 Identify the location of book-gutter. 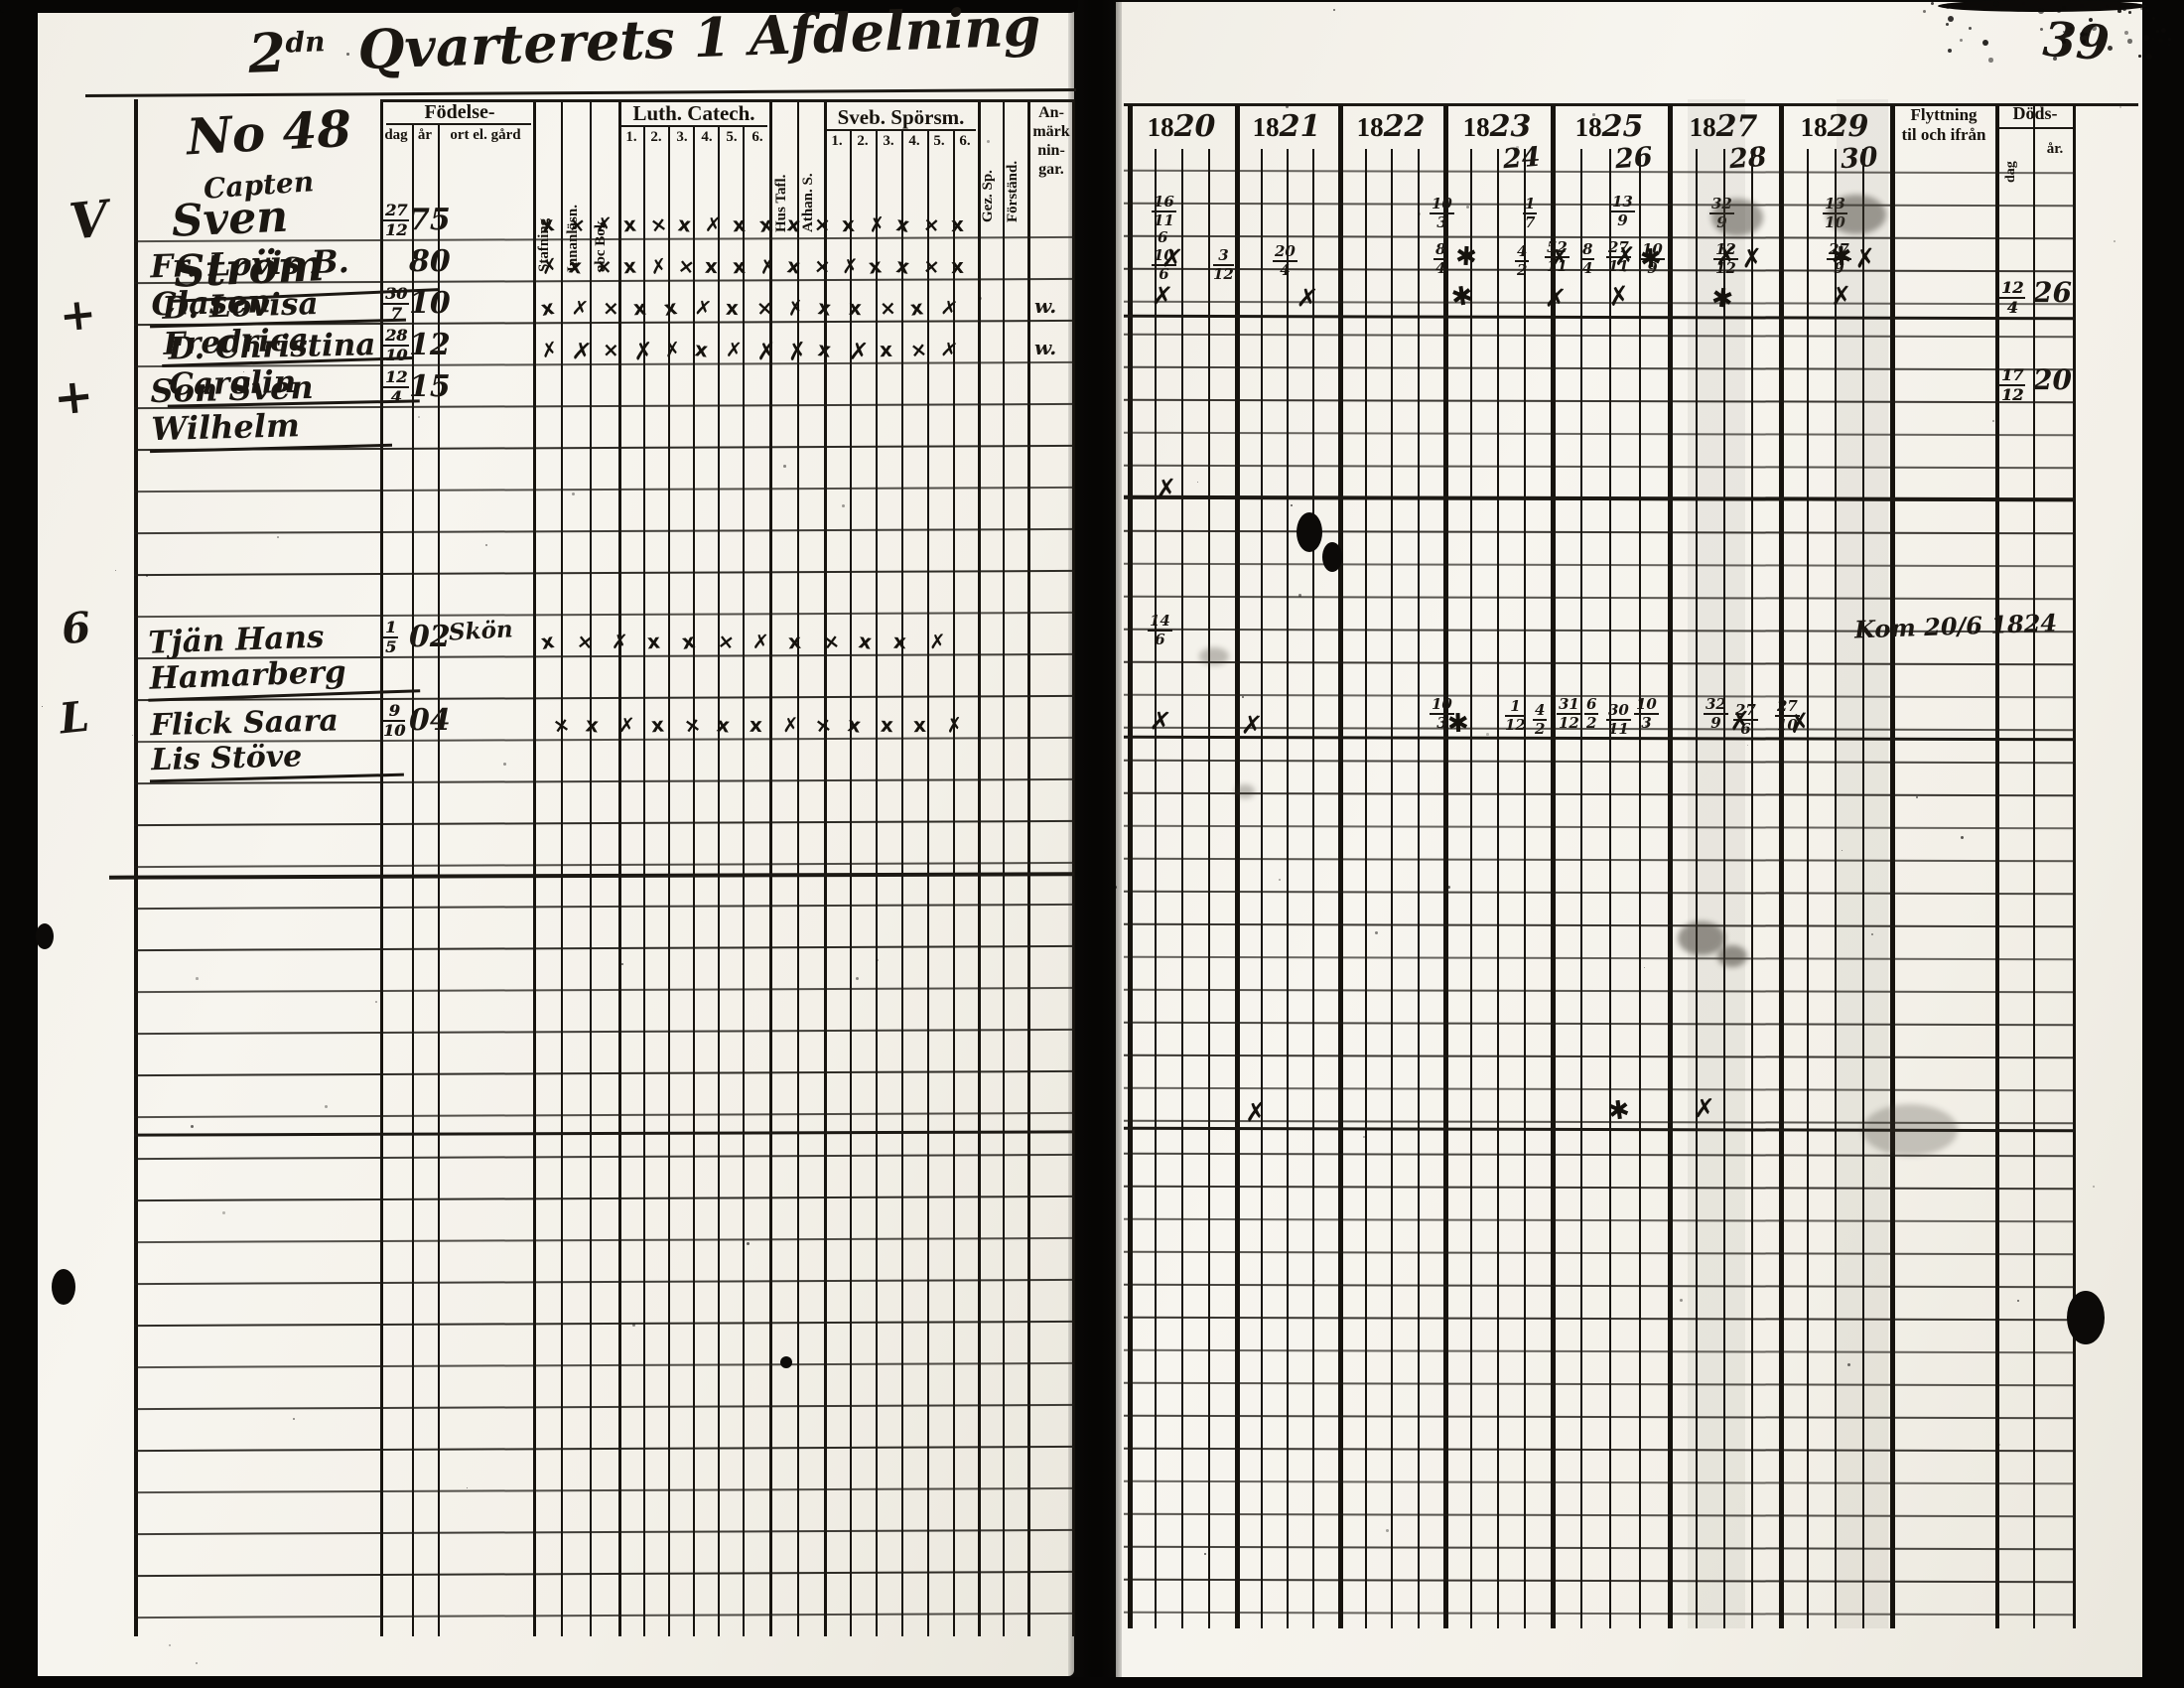
(1095, 844).